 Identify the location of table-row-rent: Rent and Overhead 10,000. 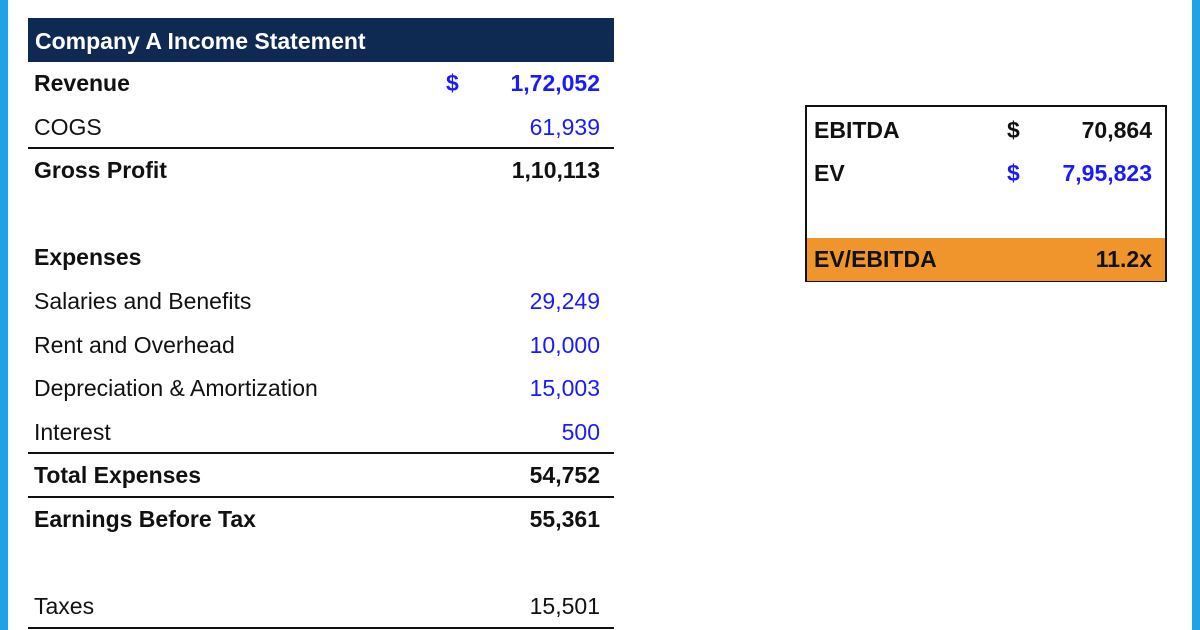
(321, 346).